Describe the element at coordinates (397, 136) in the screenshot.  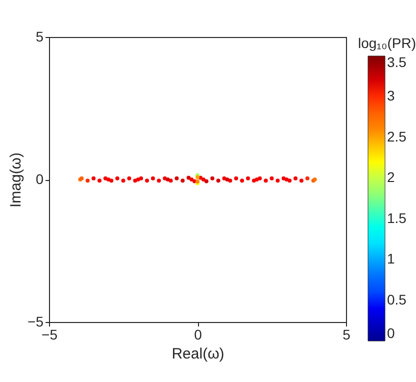
I see `color-bar-label: 2.5` at that location.